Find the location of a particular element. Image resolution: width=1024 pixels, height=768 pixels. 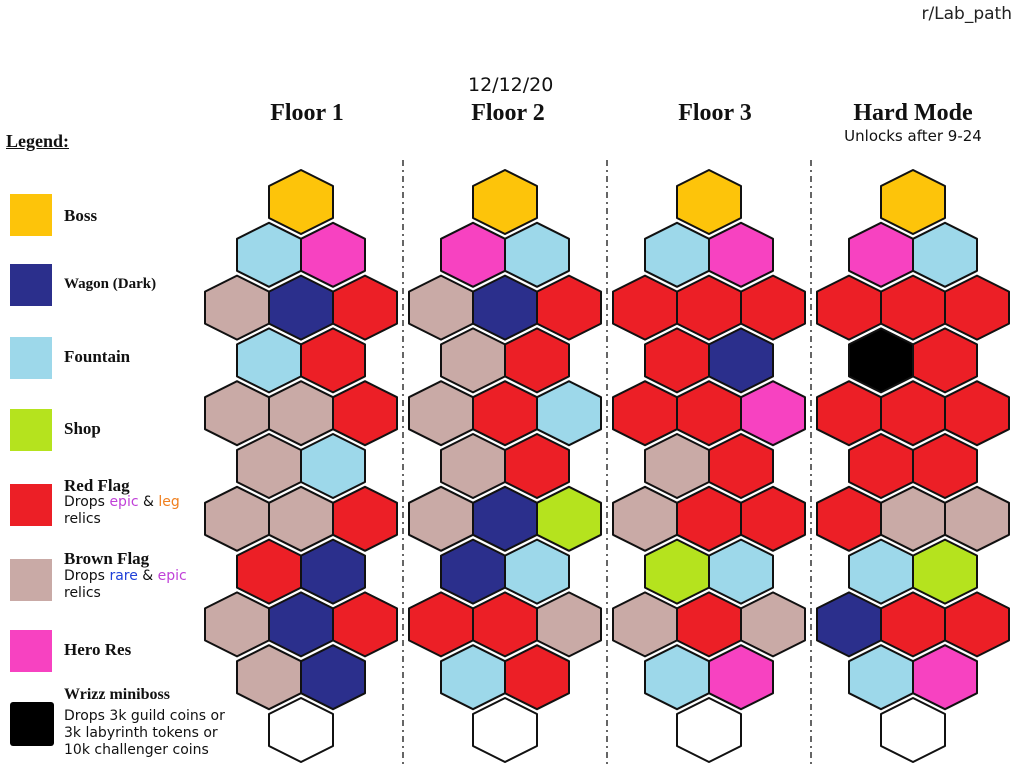

legend-swatch-boss is located at coordinates (31, 215).